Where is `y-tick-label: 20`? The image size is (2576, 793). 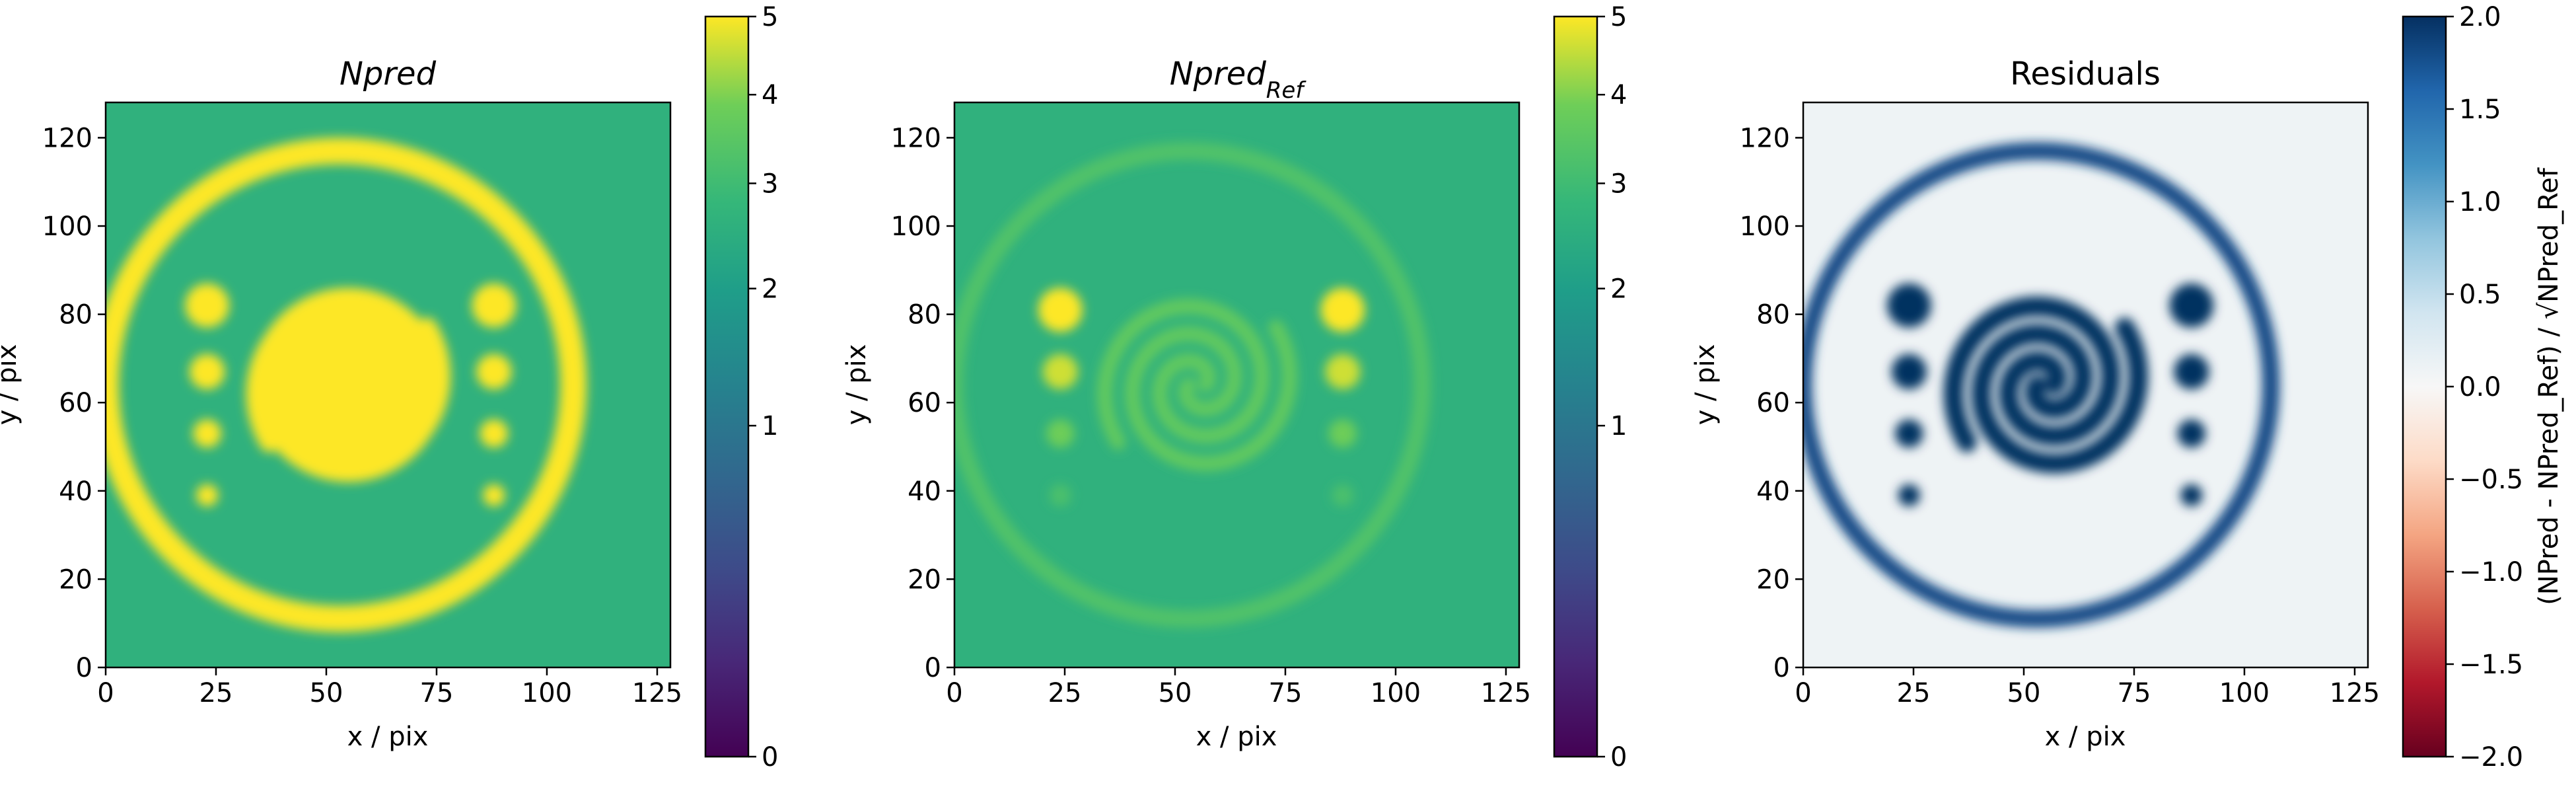
y-tick-label: 20 is located at coordinates (76, 579).